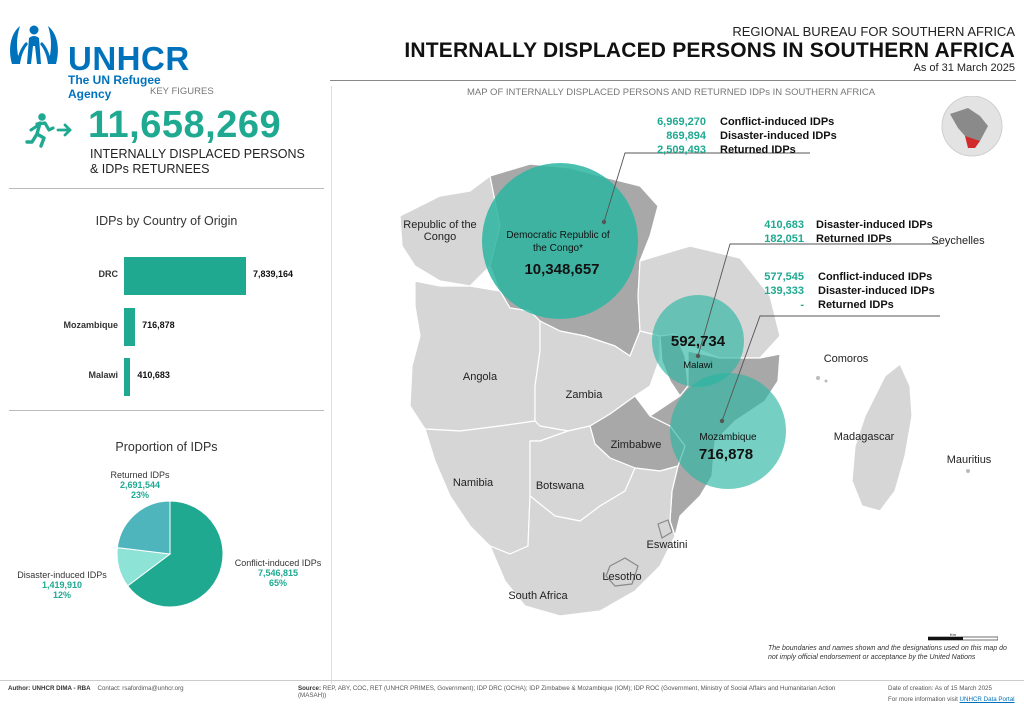 The height and width of the screenshot is (724, 1024). I want to click on footer-divider, so click(512, 680).